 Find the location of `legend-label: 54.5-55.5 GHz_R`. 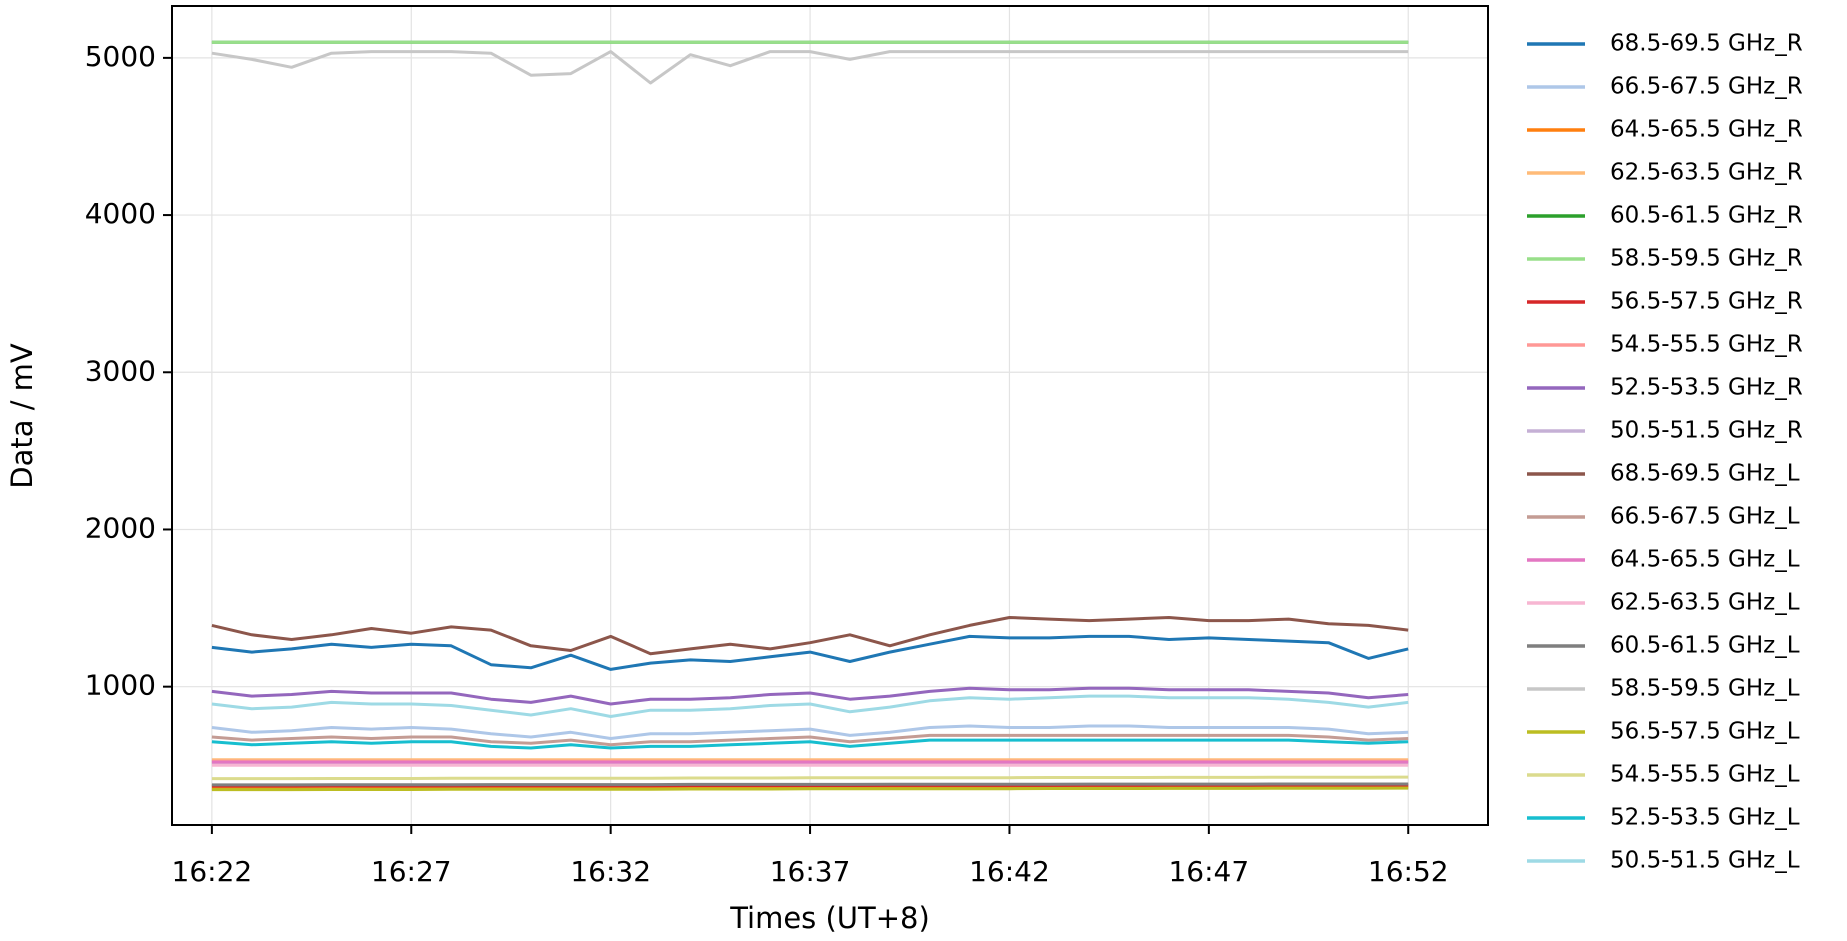

legend-label: 54.5-55.5 GHz_R is located at coordinates (1706, 345).